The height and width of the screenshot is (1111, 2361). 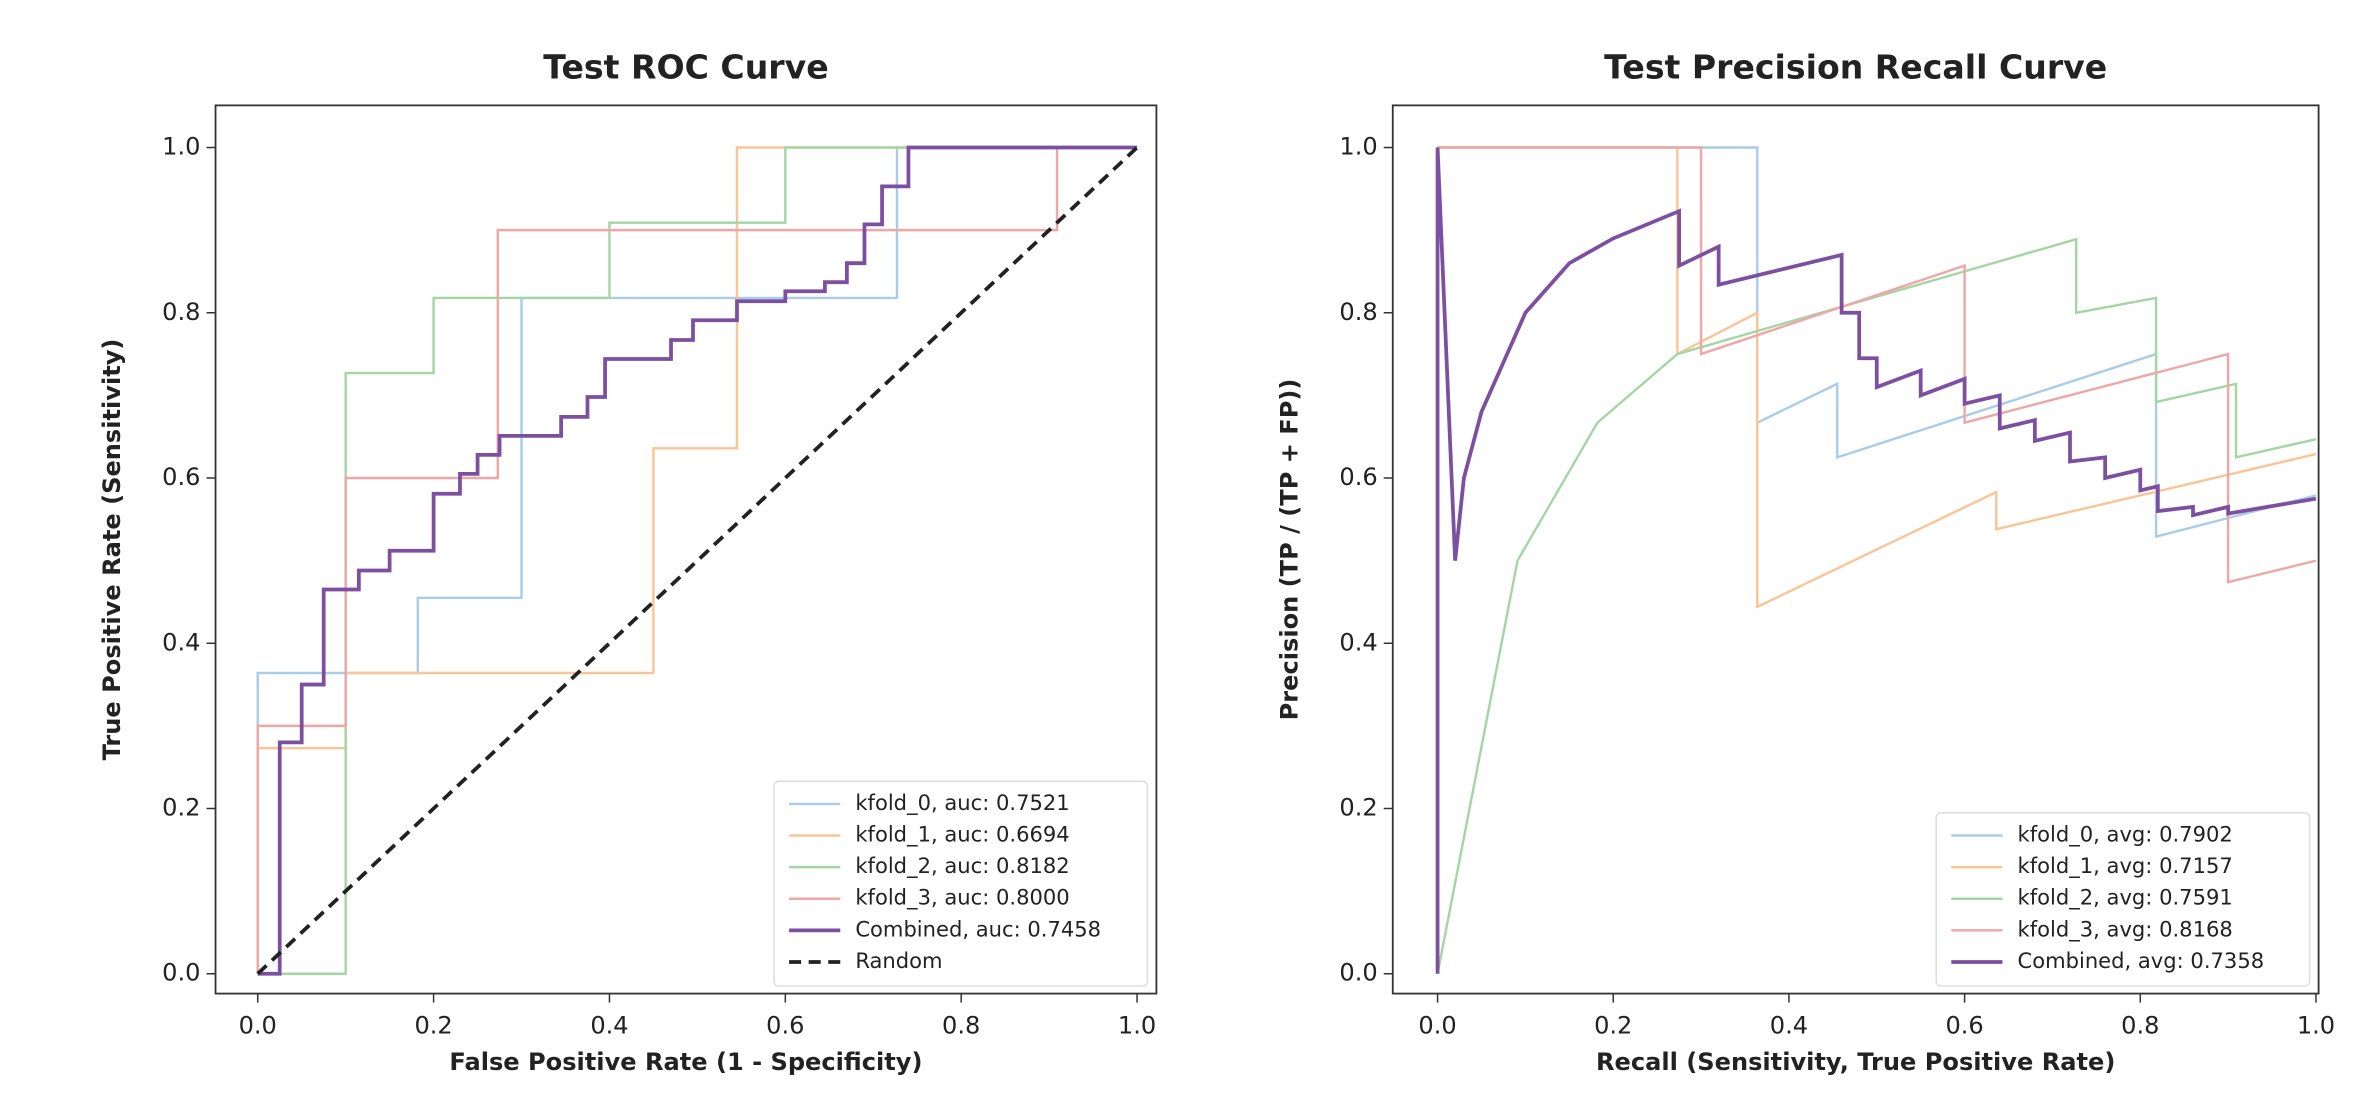 What do you see at coordinates (1855, 67) in the screenshot?
I see `chart-title: Test Precision Recall Curve` at bounding box center [1855, 67].